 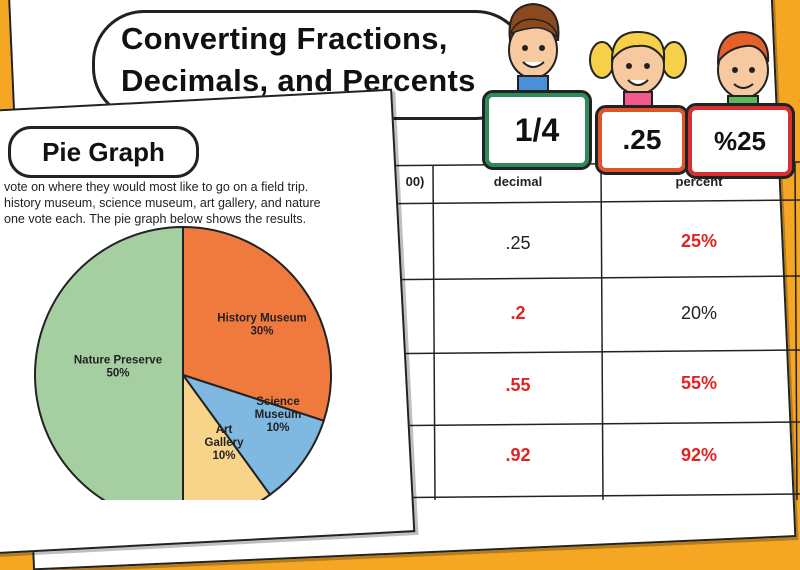 I want to click on percent-cell: 25%, so click(x=699, y=240).